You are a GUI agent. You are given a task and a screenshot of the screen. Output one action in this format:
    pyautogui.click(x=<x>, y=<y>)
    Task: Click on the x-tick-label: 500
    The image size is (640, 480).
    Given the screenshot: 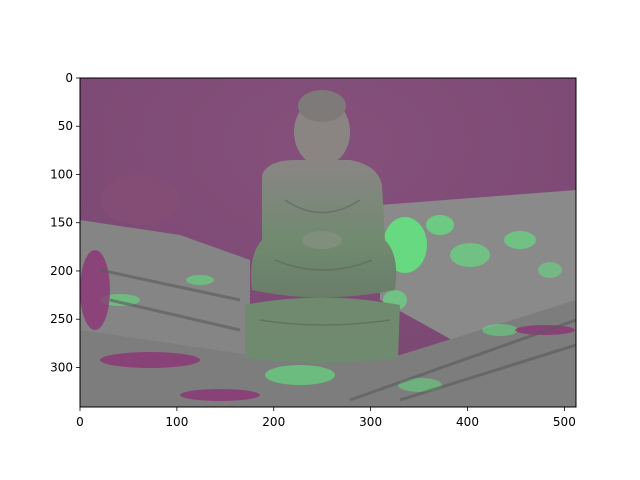 What is the action you would take?
    pyautogui.click(x=564, y=422)
    